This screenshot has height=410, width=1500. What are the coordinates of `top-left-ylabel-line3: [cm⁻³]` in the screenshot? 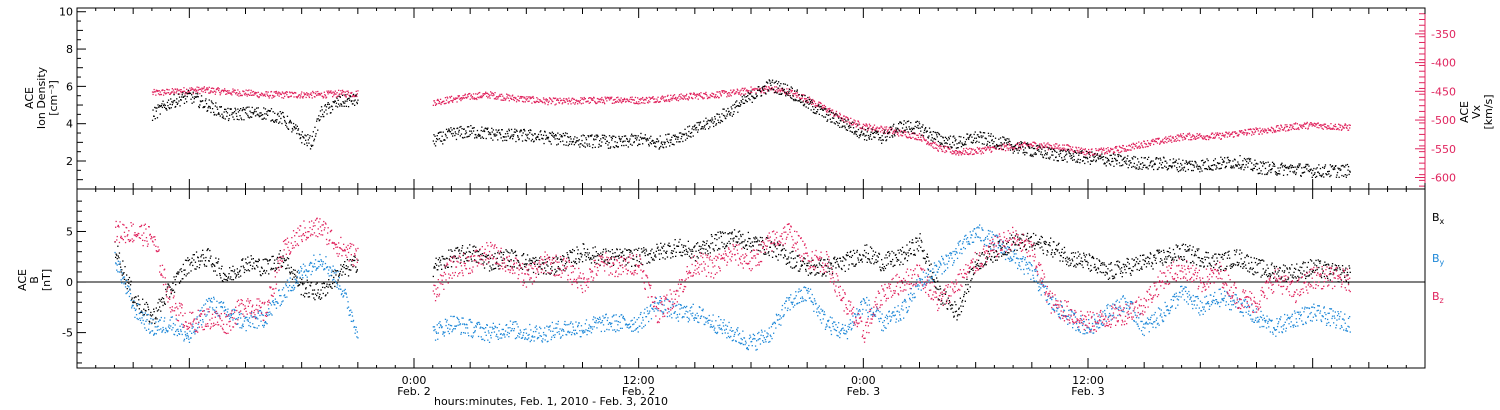 It's located at (53, 98).